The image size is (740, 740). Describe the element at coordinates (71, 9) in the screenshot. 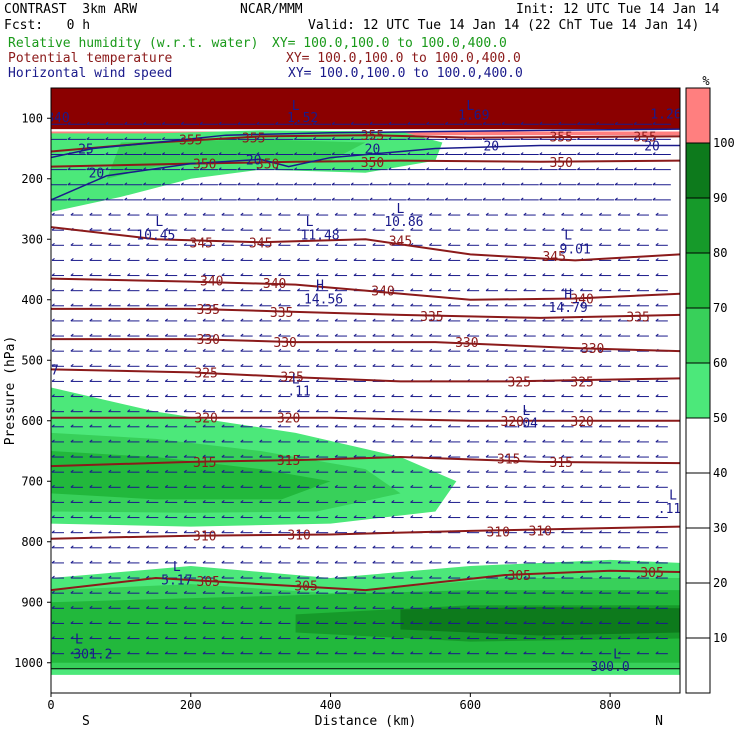

I see `header-model: CONTRAST 3km ARW` at that location.